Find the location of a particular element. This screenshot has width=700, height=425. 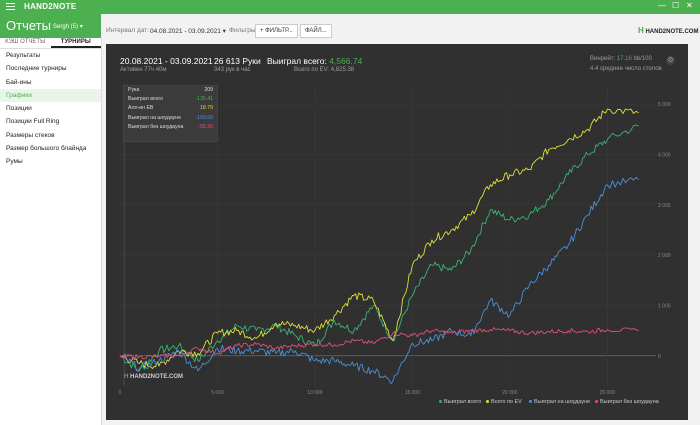

legend-item: Выиграл всего is located at coordinates (460, 402).